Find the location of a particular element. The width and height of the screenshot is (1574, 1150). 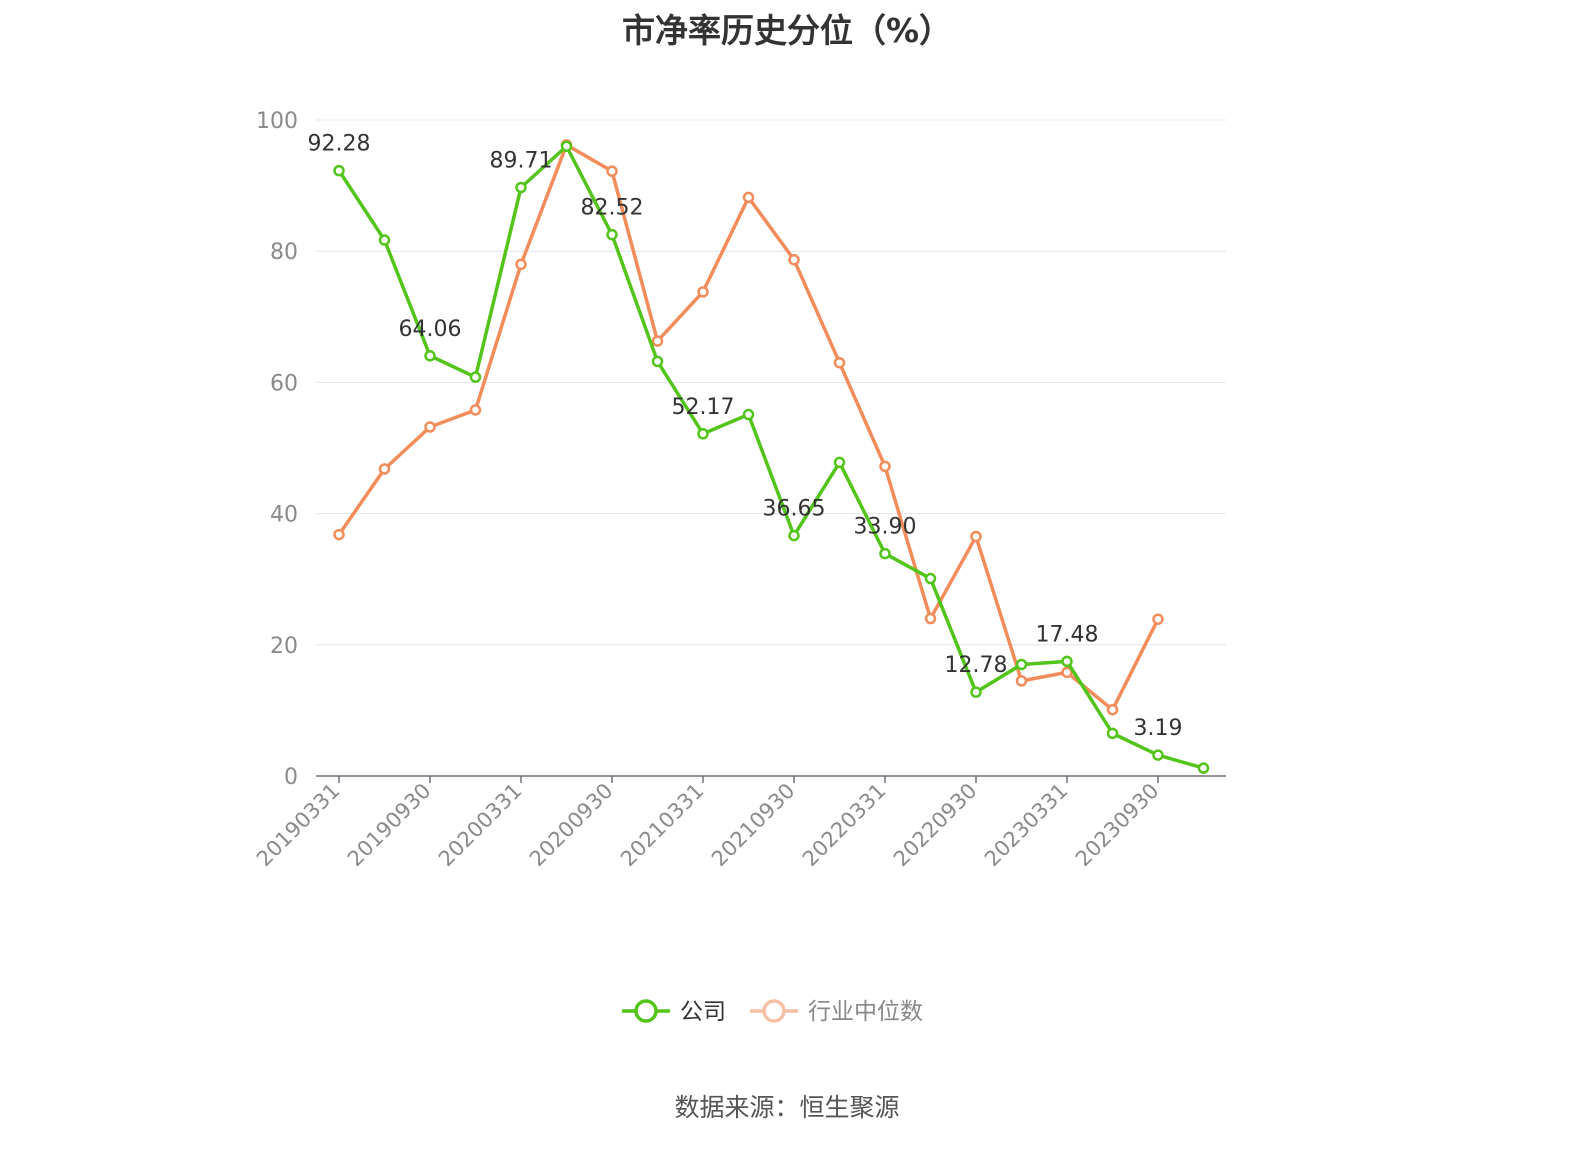

x-tick-label: 20190331 is located at coordinates (298, 825).